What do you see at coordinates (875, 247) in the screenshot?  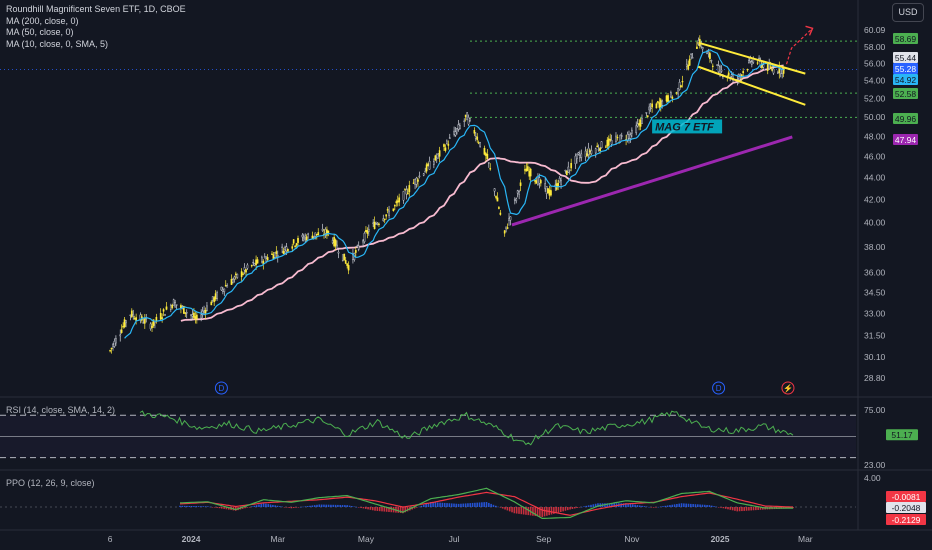 I see `price-tick-label: 38.00` at bounding box center [875, 247].